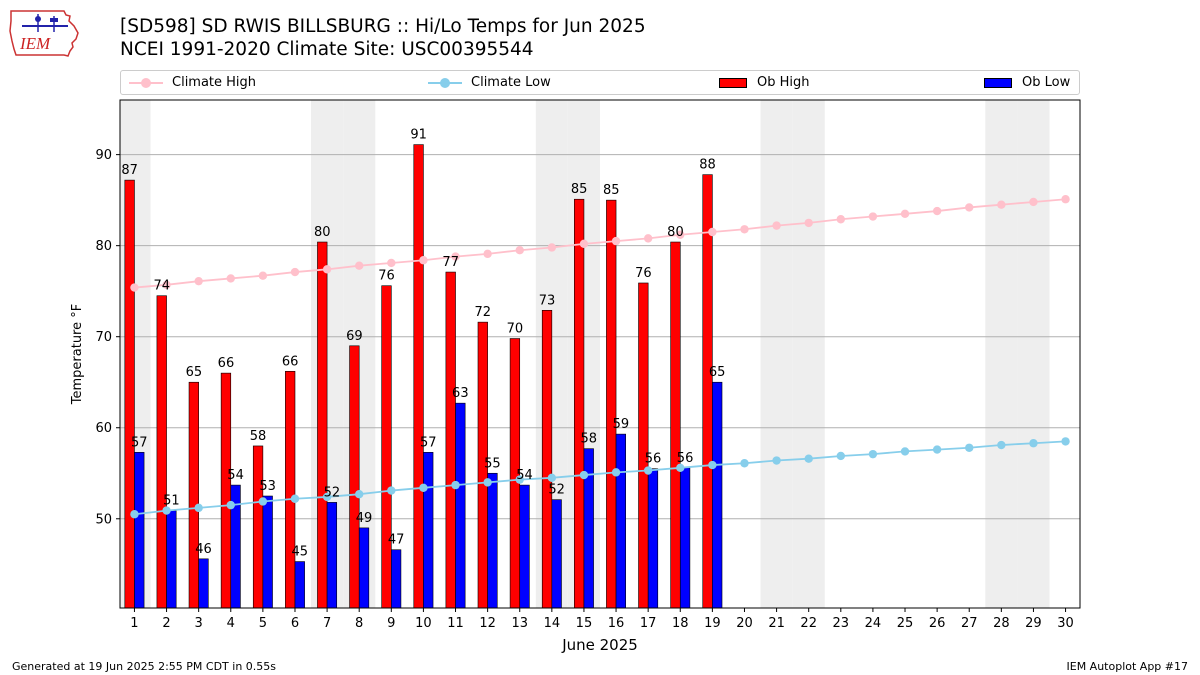 This screenshot has width=1200, height=675. What do you see at coordinates (192, 82) in the screenshot?
I see `legend-item-climate-high: Climate High` at bounding box center [192, 82].